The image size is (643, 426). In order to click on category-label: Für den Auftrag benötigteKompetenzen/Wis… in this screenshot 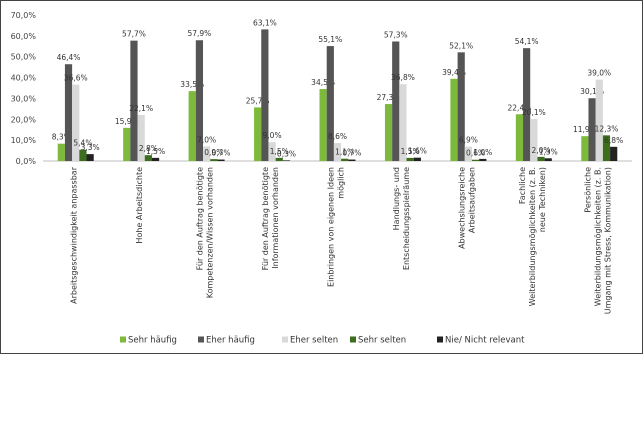, I will do `click(205, 232)`.